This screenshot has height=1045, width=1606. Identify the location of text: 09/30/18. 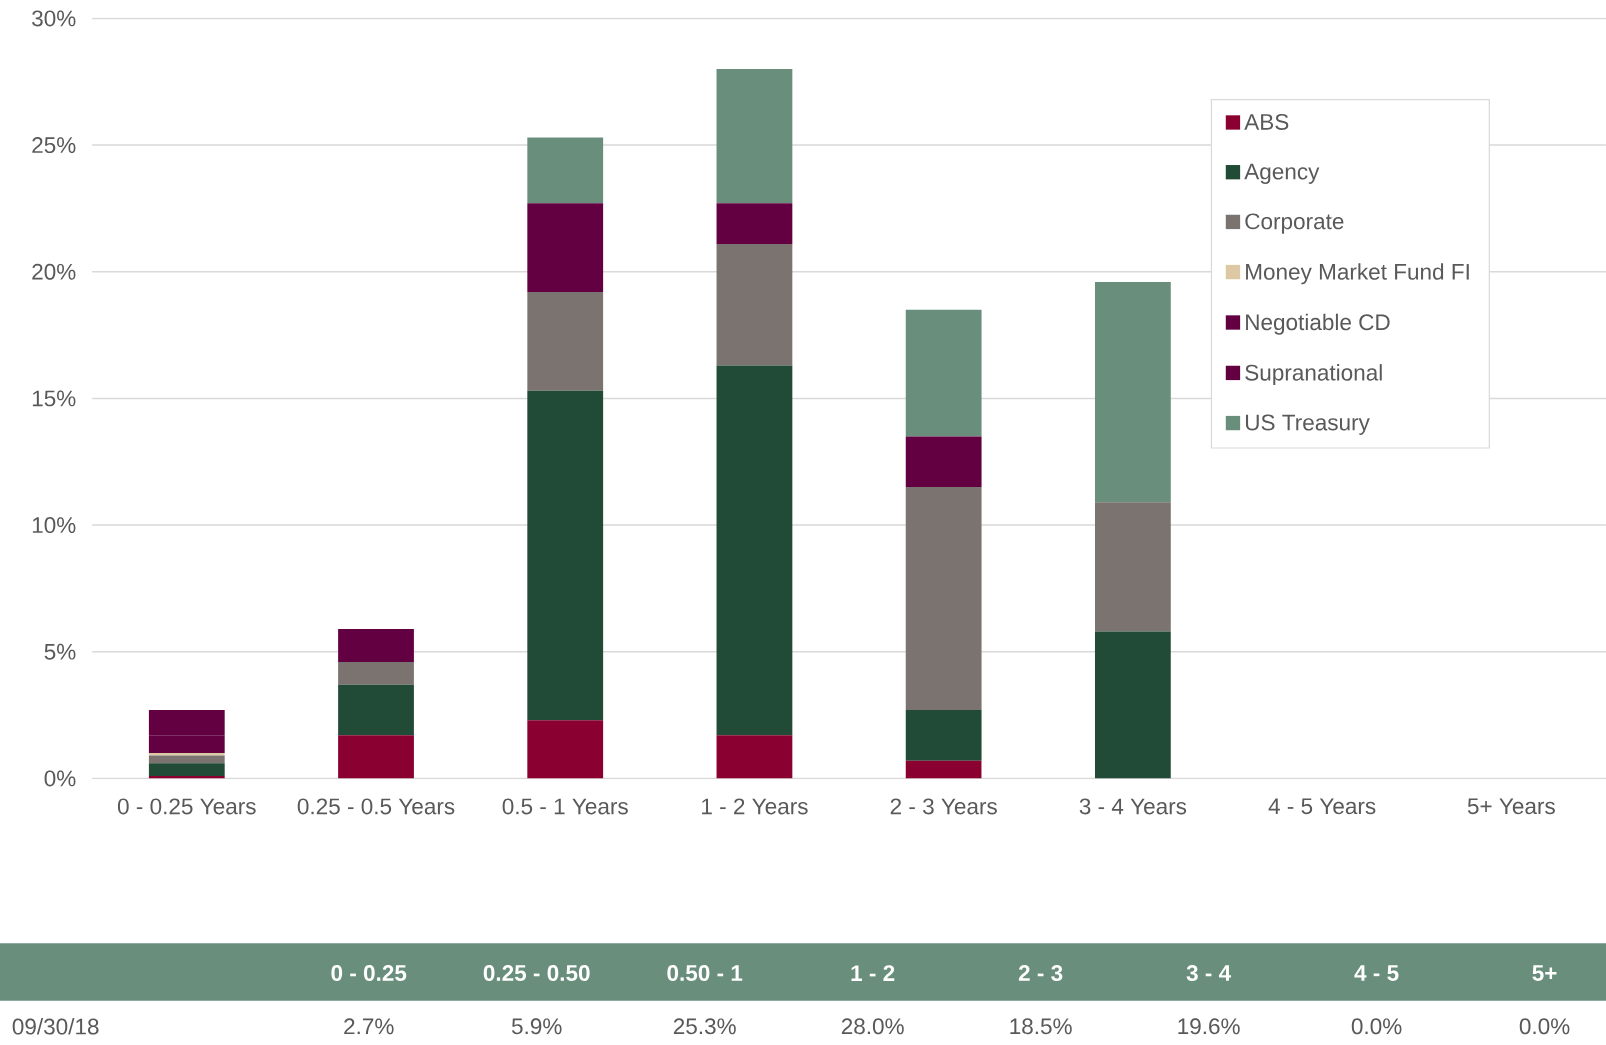
(55, 1026).